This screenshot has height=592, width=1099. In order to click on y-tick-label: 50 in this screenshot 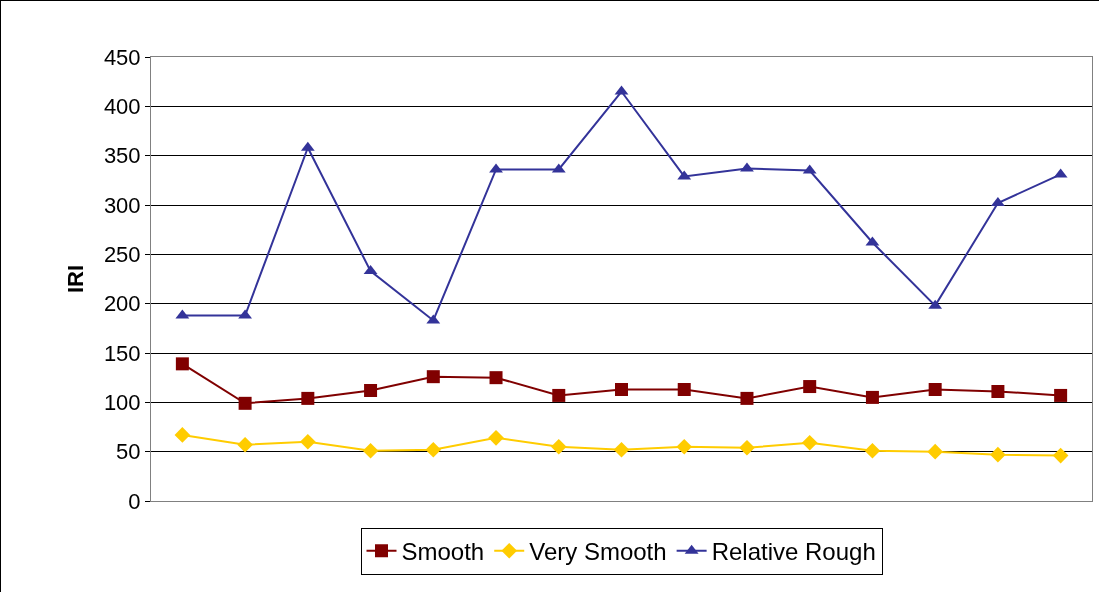, I will do `click(128, 452)`.